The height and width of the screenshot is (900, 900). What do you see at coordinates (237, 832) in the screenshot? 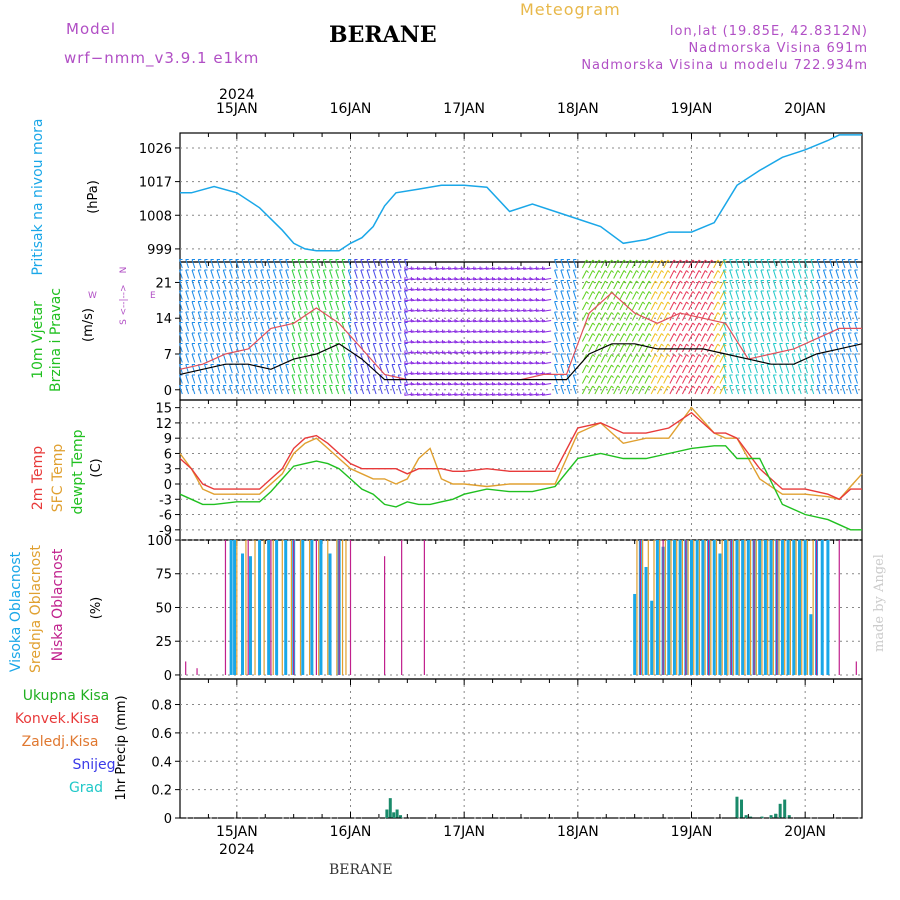
I see `x-date-label-bottom: 15JAN` at bounding box center [237, 832].